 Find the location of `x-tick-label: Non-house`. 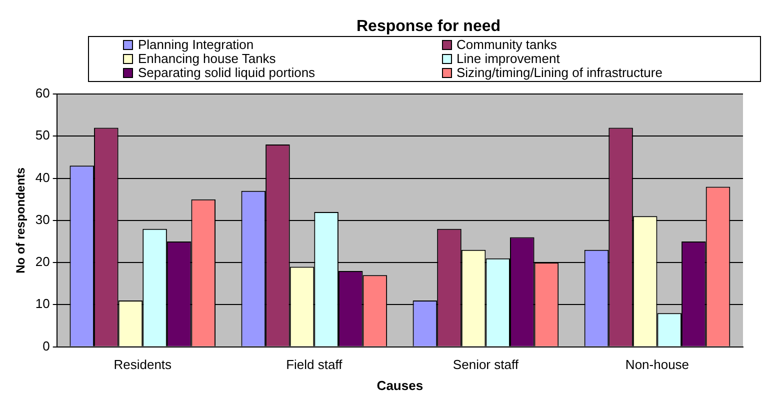

x-tick-label: Non-house is located at coordinates (657, 364).